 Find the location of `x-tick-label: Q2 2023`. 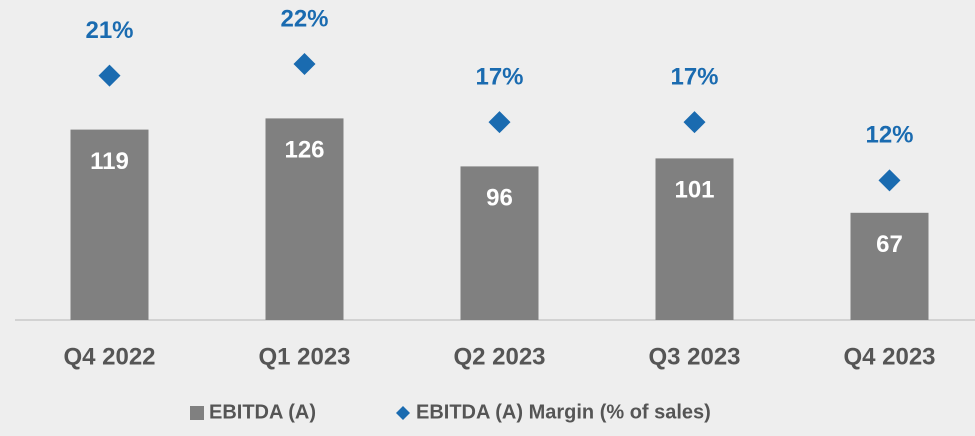

x-tick-label: Q2 2023 is located at coordinates (499, 356).